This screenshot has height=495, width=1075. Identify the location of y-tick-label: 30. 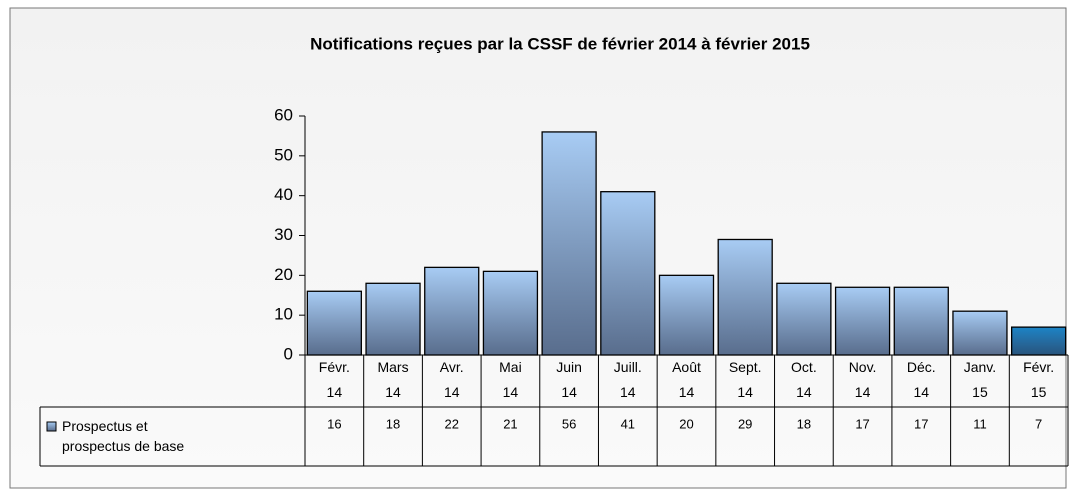
(283, 234).